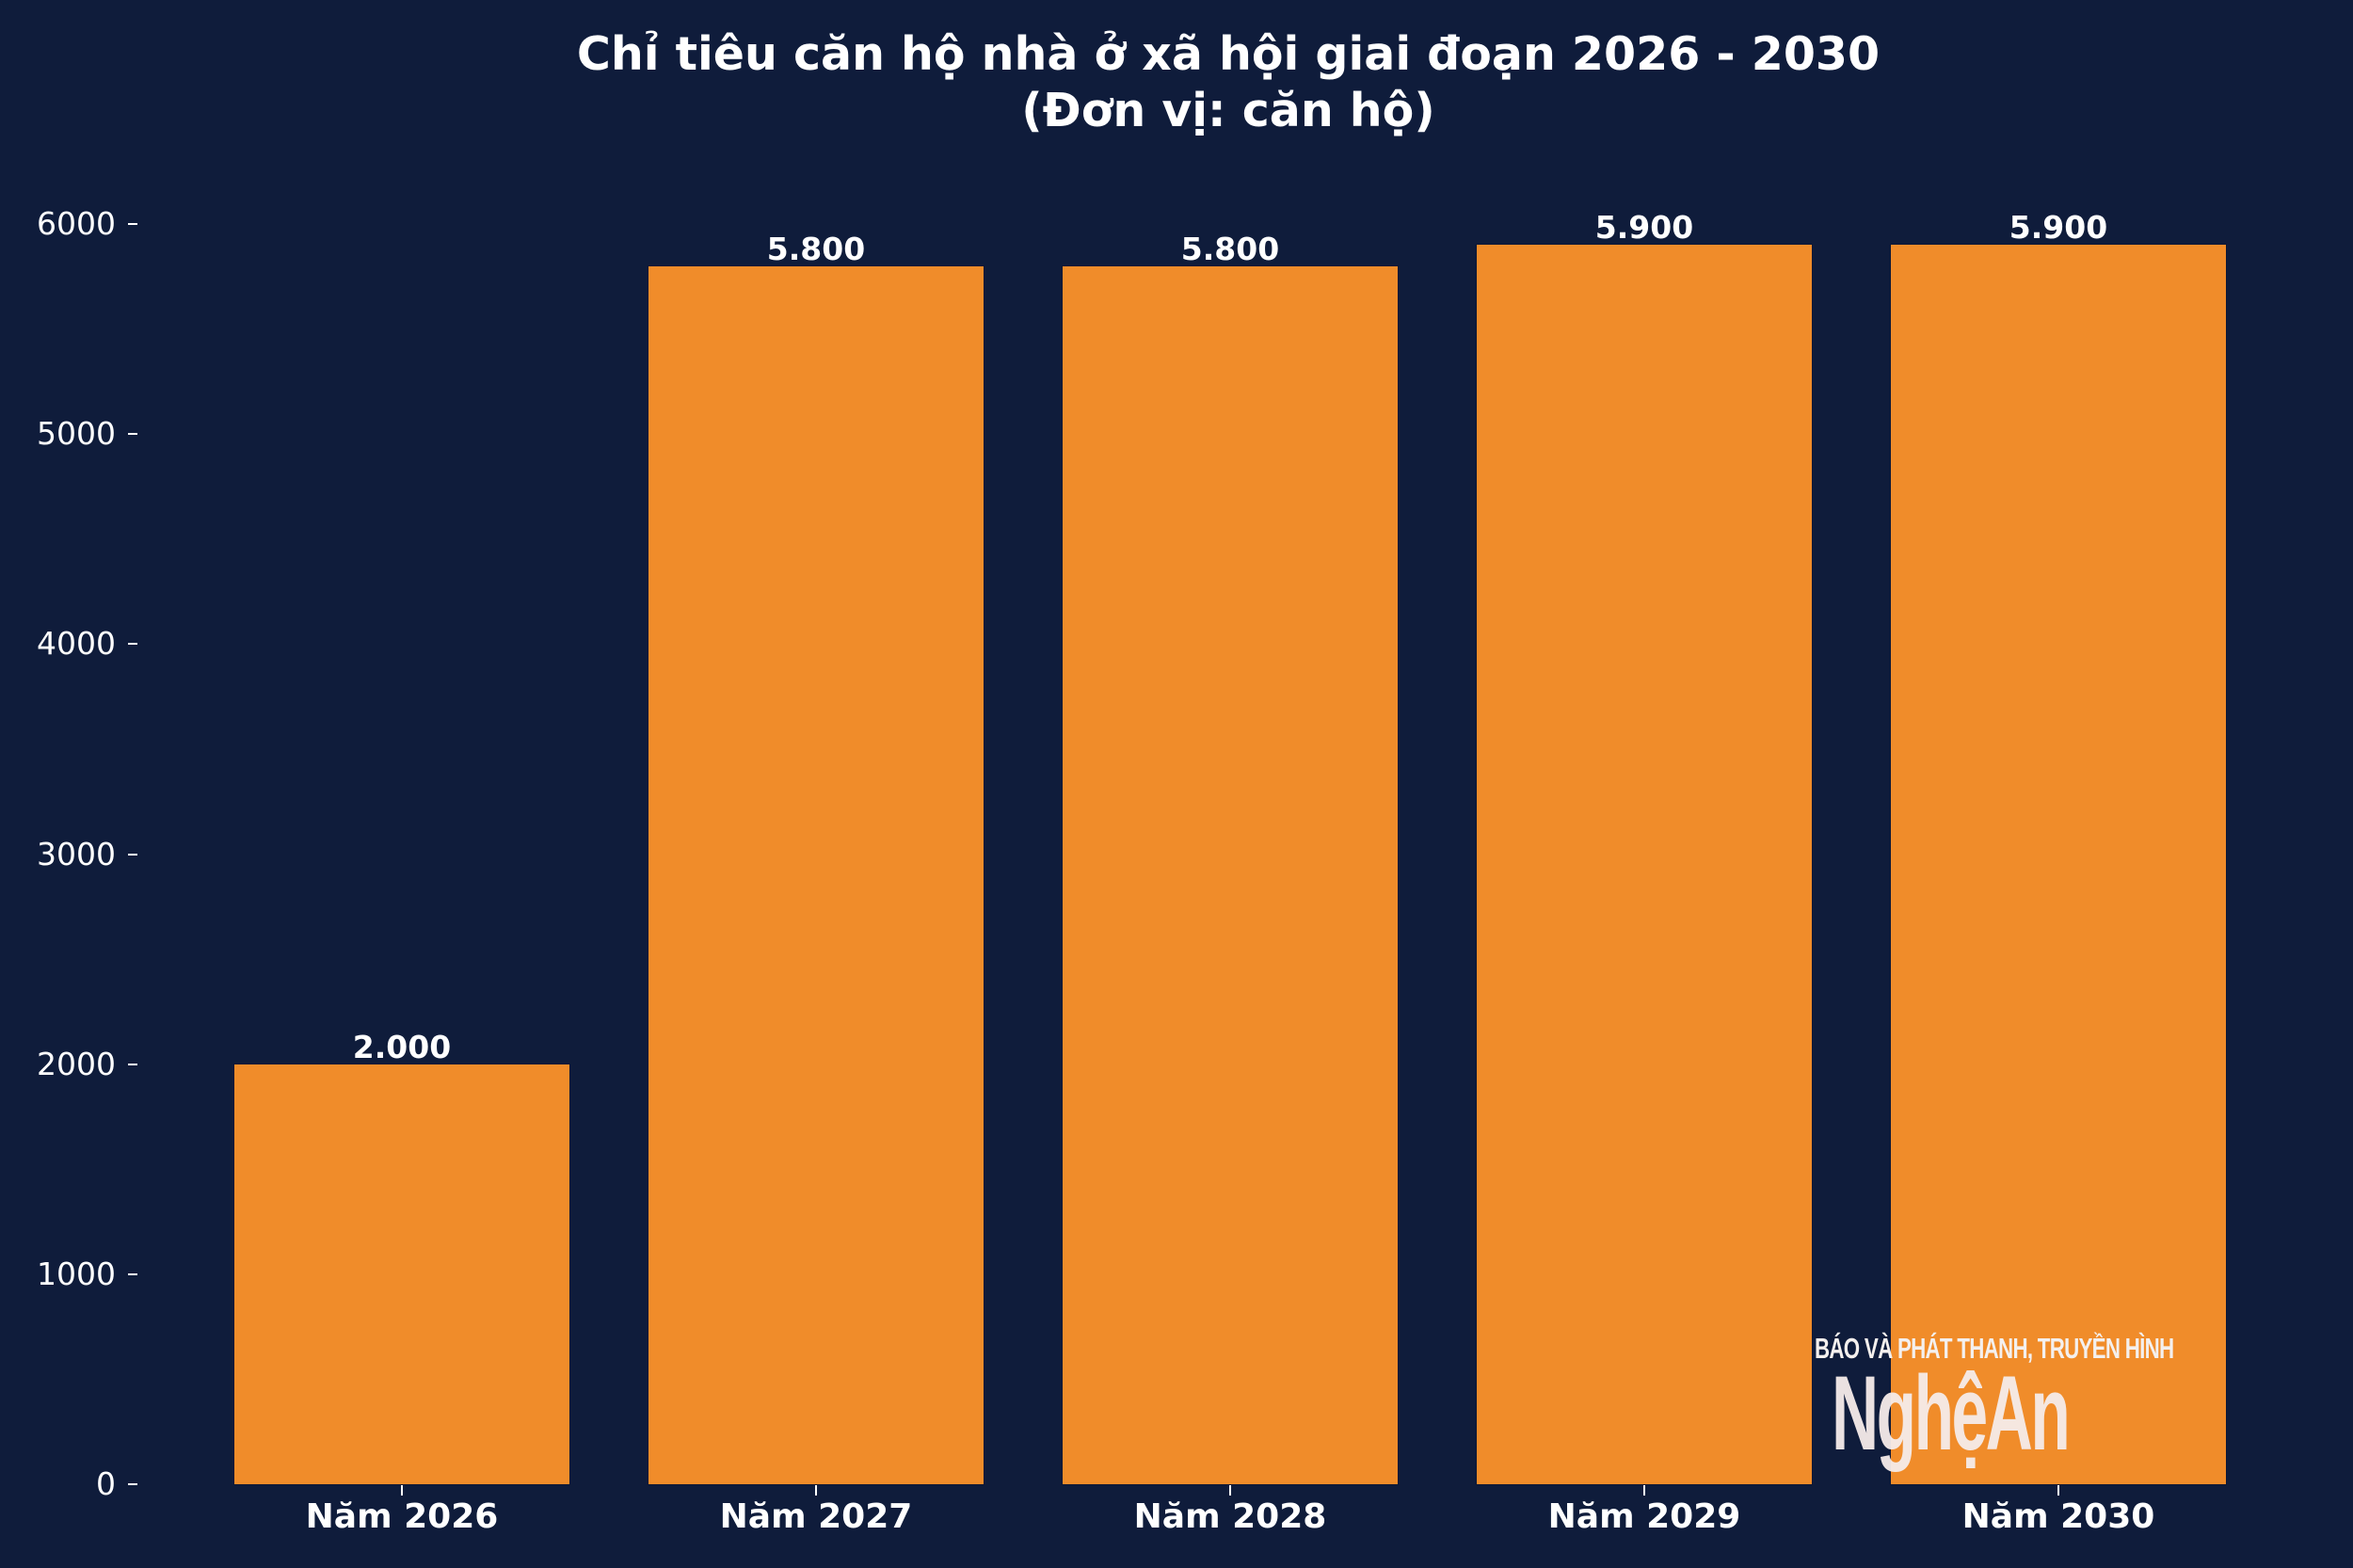 This screenshot has height=1568, width=2353. I want to click on x-tick-label: Năm 2030, so click(2058, 1516).